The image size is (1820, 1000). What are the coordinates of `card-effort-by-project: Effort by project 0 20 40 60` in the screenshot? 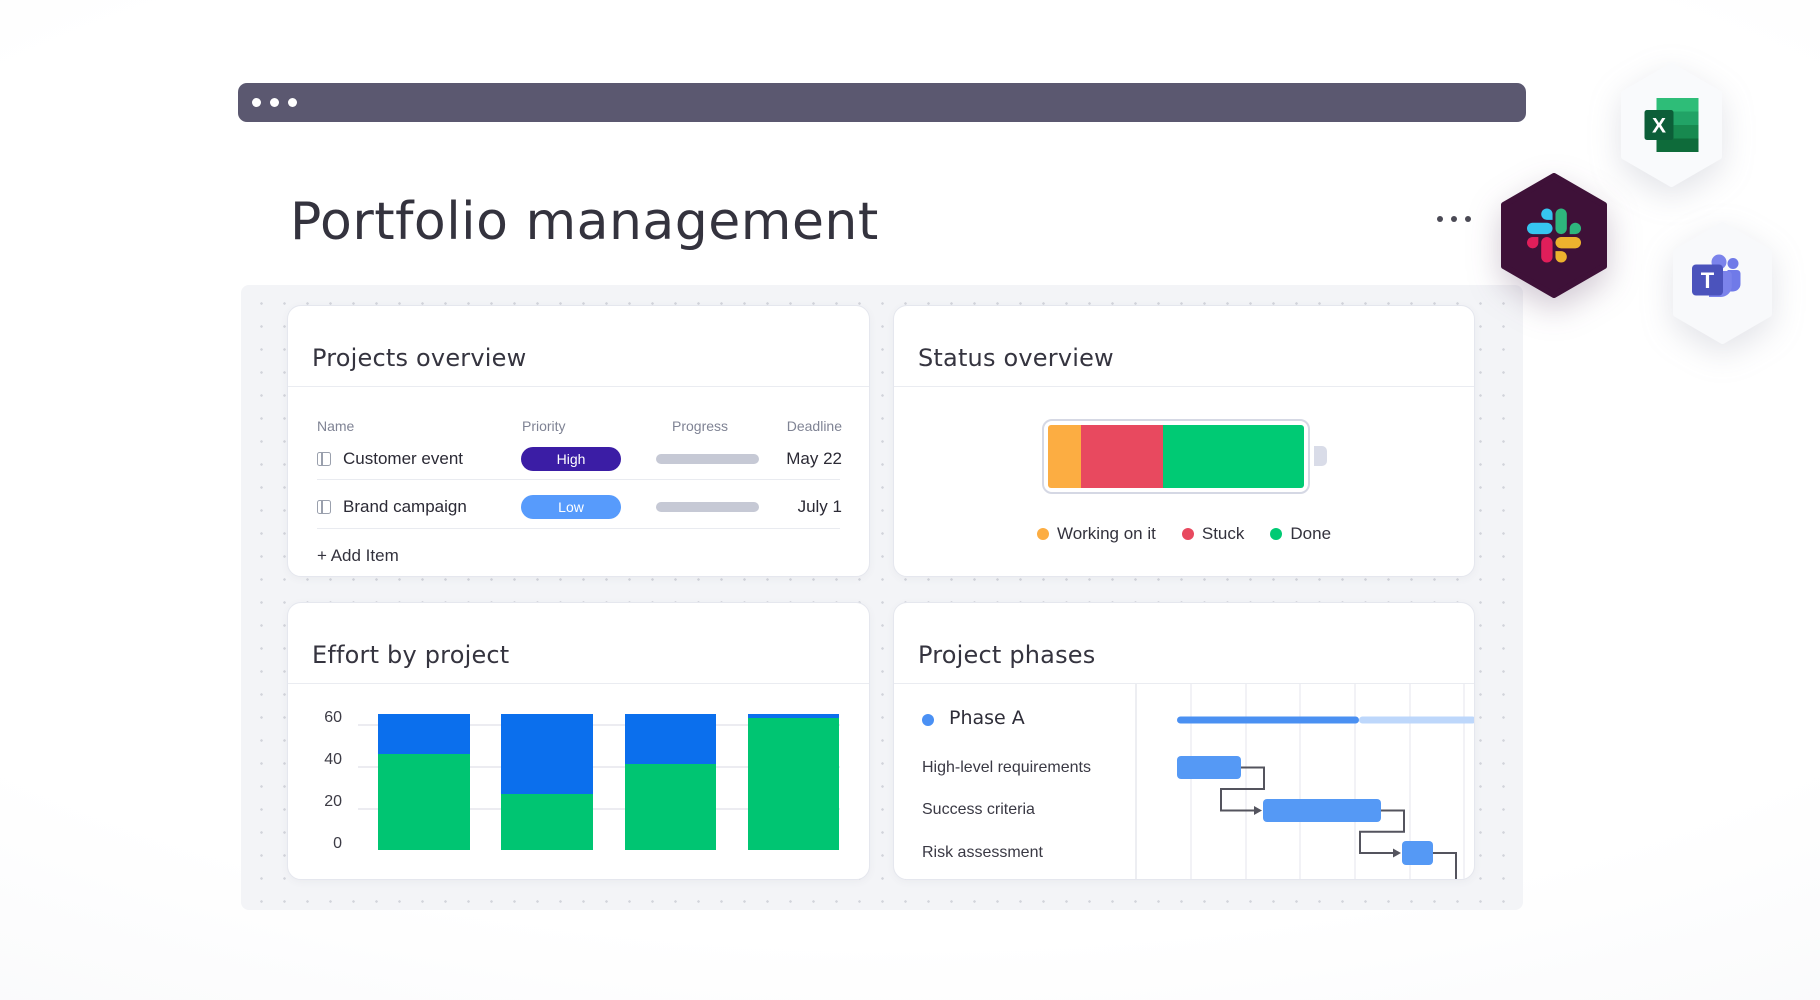 It's located at (578, 741).